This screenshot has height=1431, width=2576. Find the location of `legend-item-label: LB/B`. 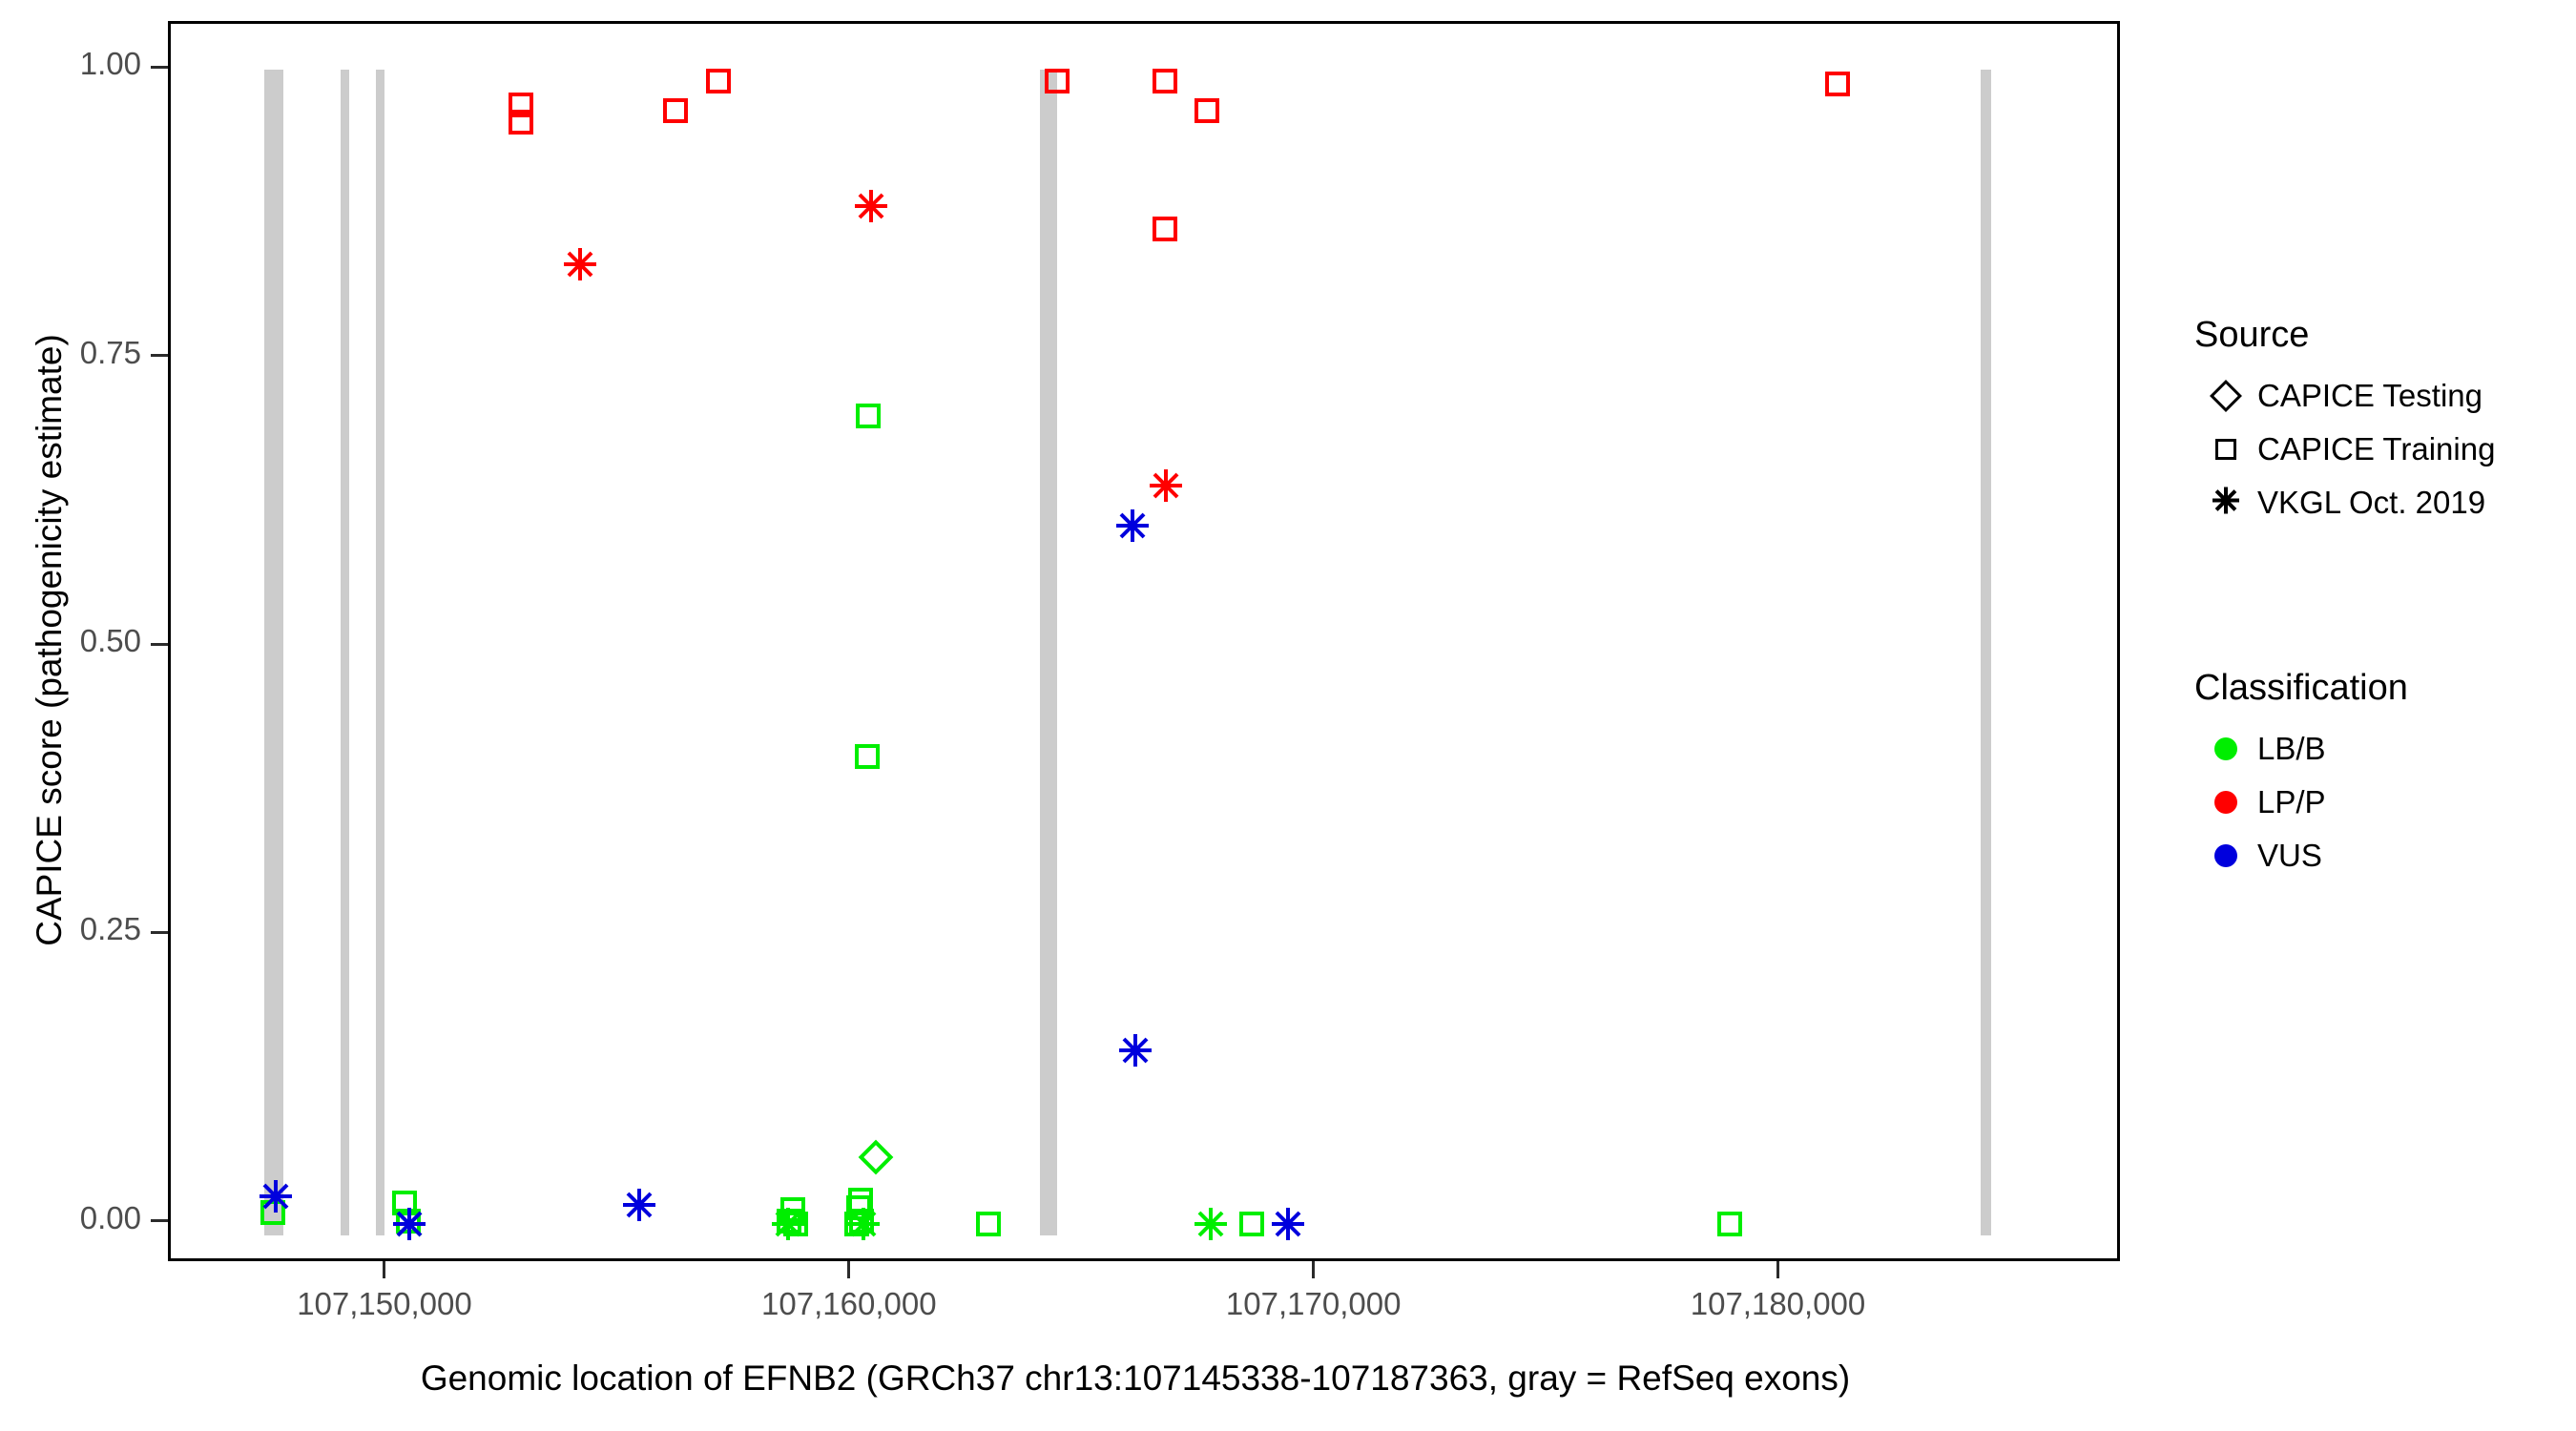

legend-item-label: LB/B is located at coordinates (2291, 748).